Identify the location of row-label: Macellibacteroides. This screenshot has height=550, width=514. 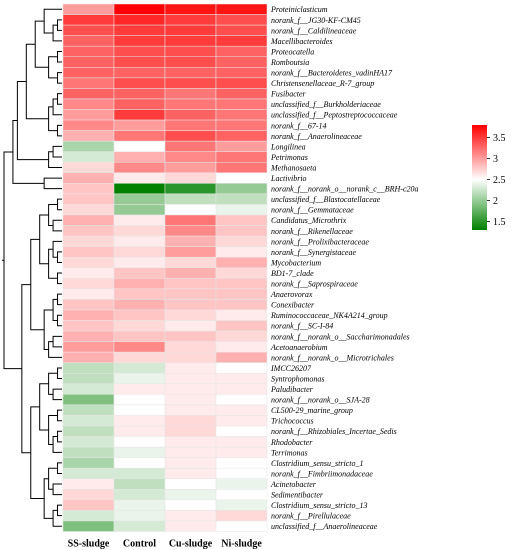
(301, 41).